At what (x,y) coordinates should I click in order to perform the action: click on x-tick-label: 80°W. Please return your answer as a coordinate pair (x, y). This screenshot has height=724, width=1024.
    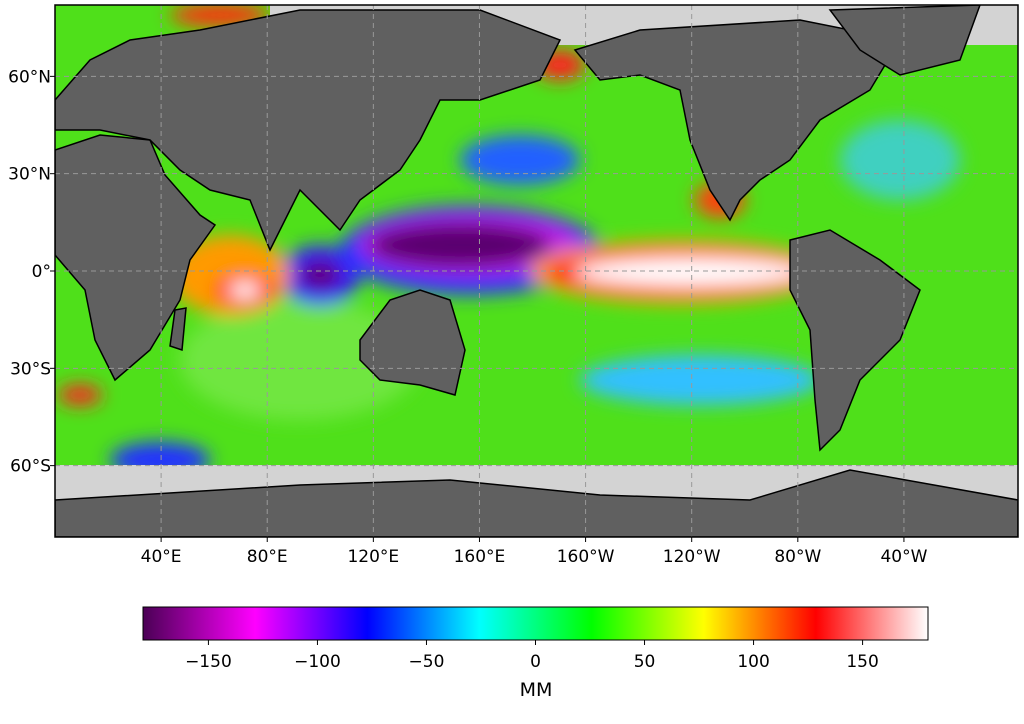
    Looking at the image, I should click on (797, 557).